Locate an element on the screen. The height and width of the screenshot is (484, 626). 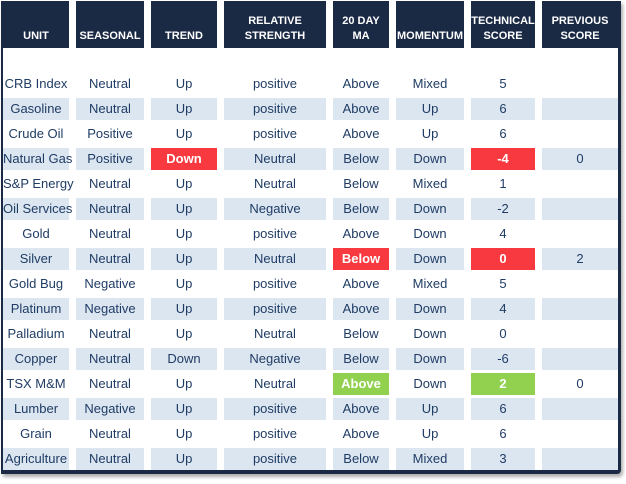
cell-technical_score: -6 is located at coordinates (503, 359).